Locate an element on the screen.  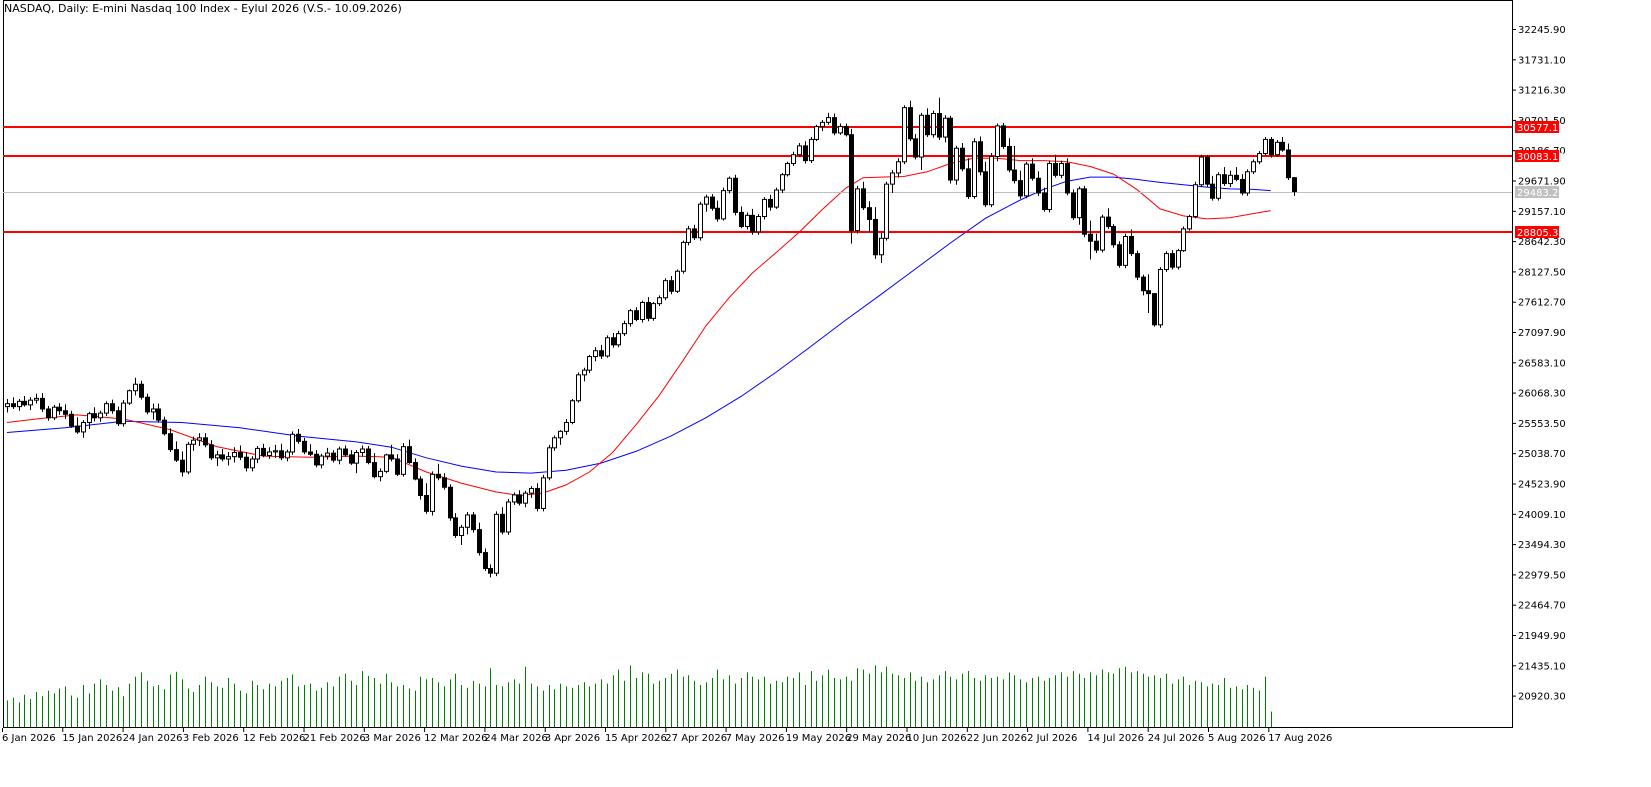
price-tick-label: 27097.90 is located at coordinates (1542, 333).